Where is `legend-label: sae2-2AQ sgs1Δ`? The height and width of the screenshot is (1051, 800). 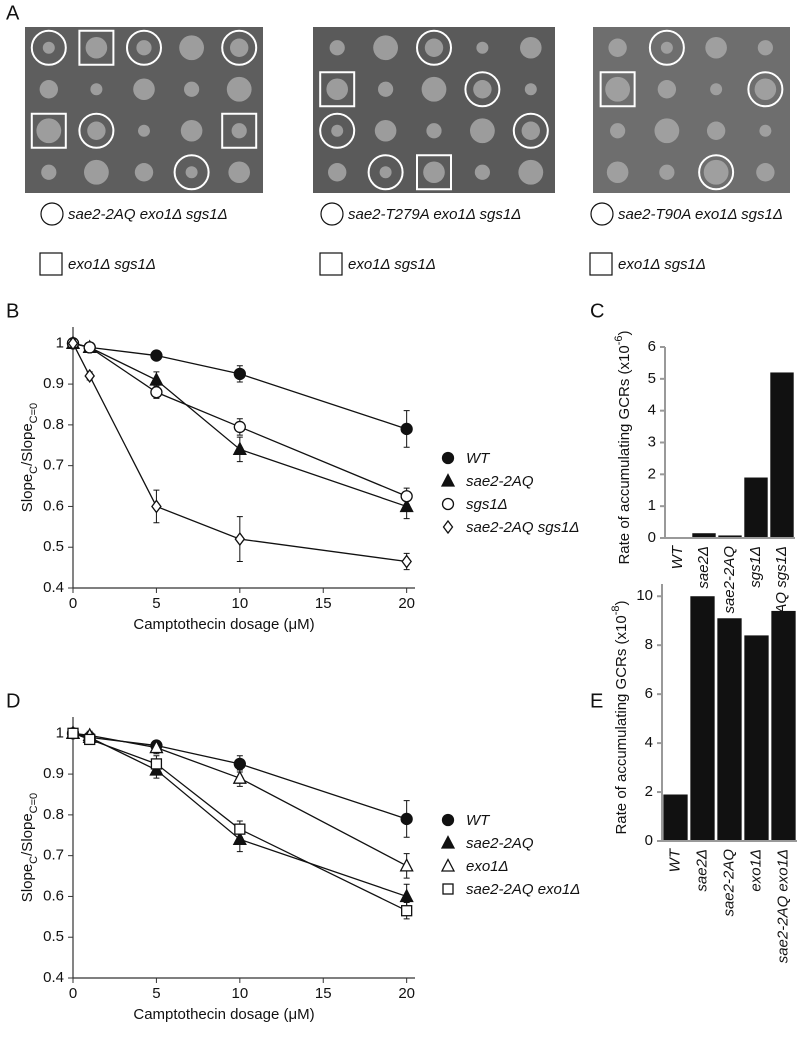 legend-label: sae2-2AQ sgs1Δ is located at coordinates (522, 527).